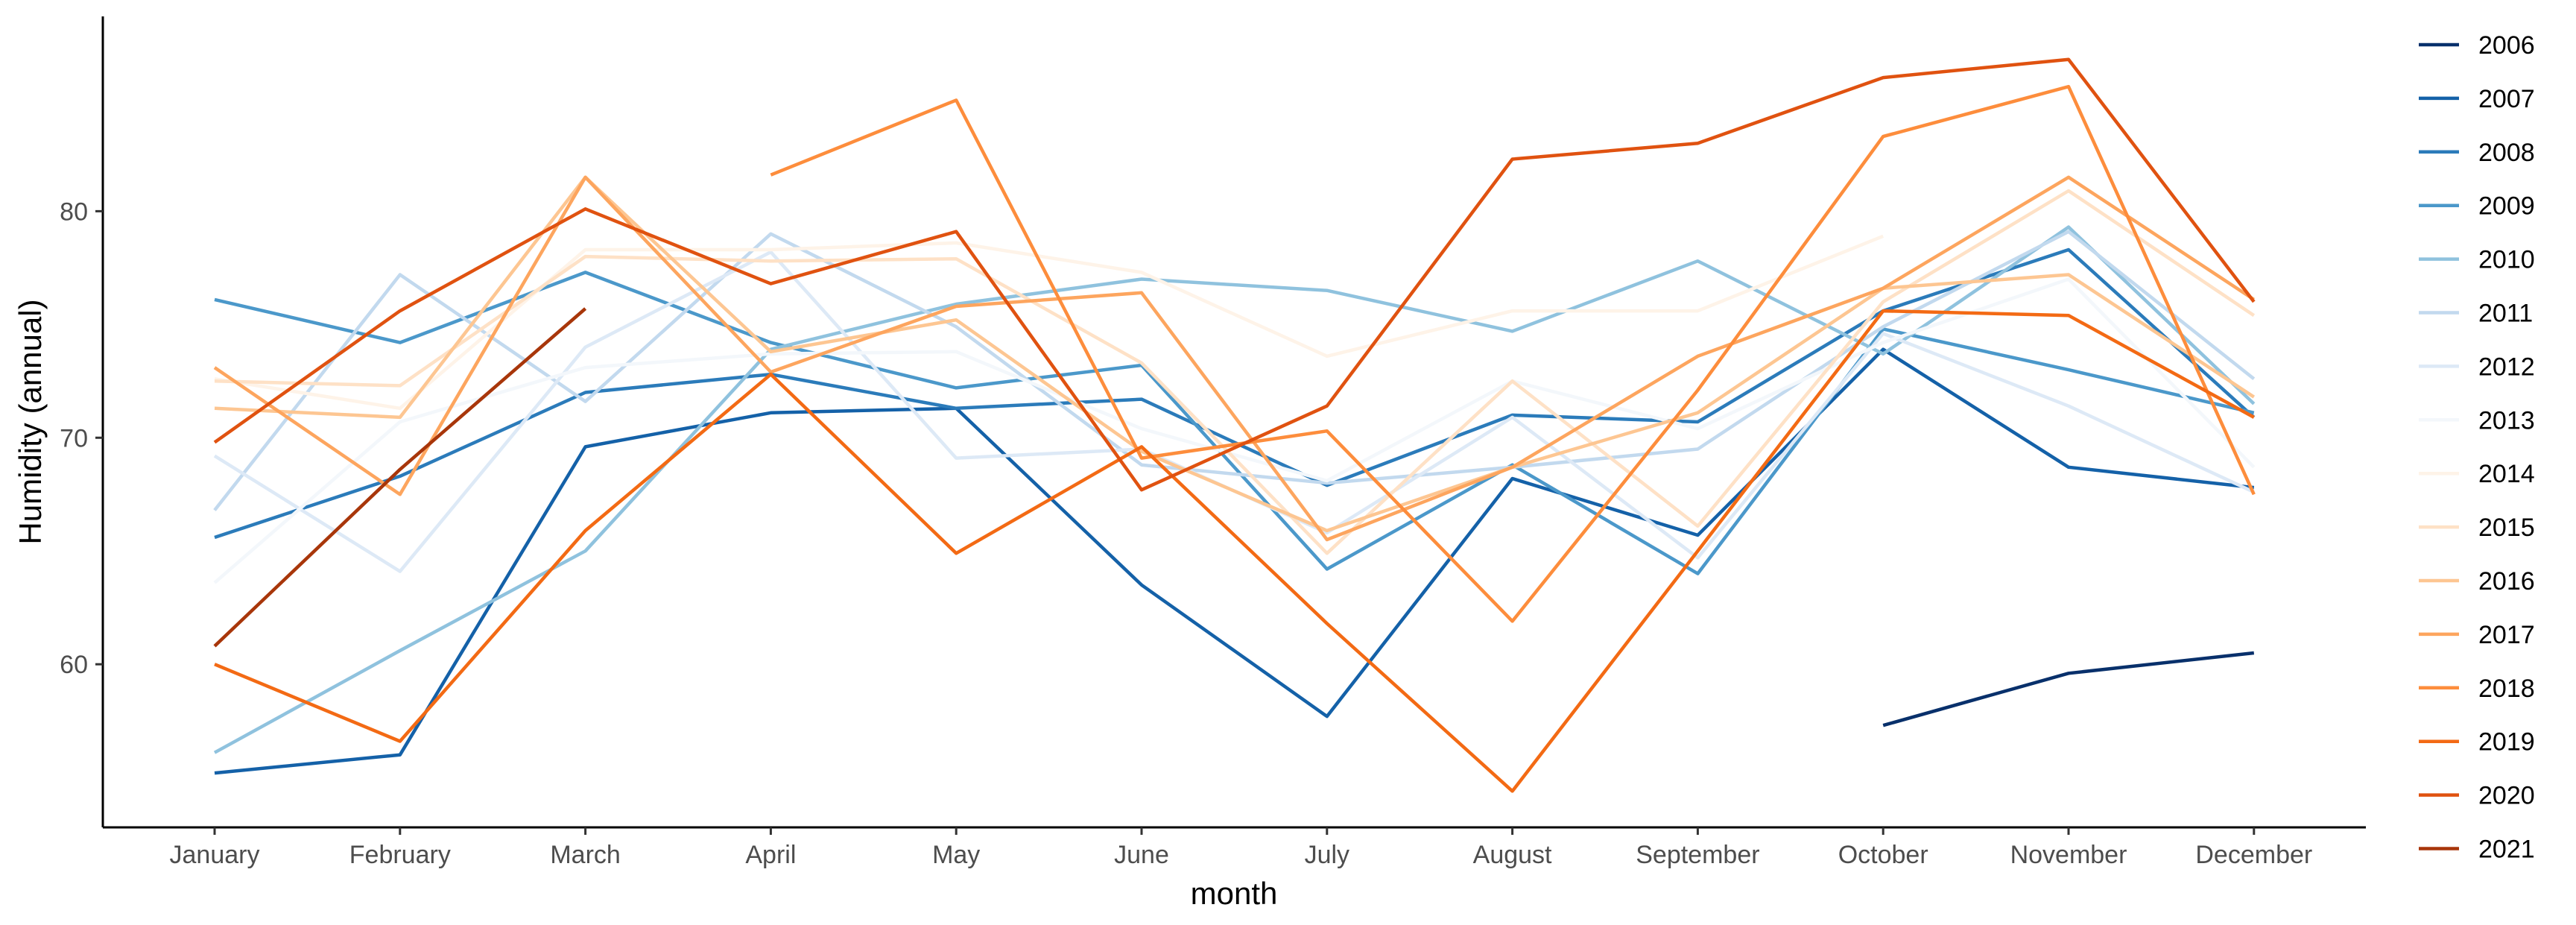  I want to click on legend-item-2012: 2012, so click(2477, 367).